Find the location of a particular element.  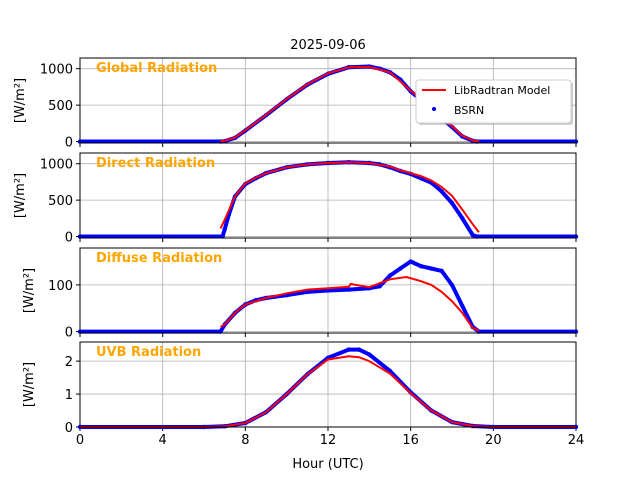

x-tick-label: 8 is located at coordinates (245, 440).